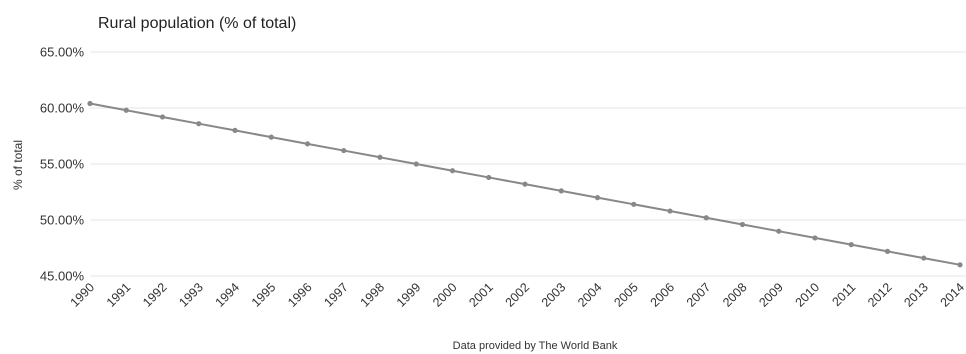  I want to click on x-tick-label-2012: 2012, so click(880, 295).